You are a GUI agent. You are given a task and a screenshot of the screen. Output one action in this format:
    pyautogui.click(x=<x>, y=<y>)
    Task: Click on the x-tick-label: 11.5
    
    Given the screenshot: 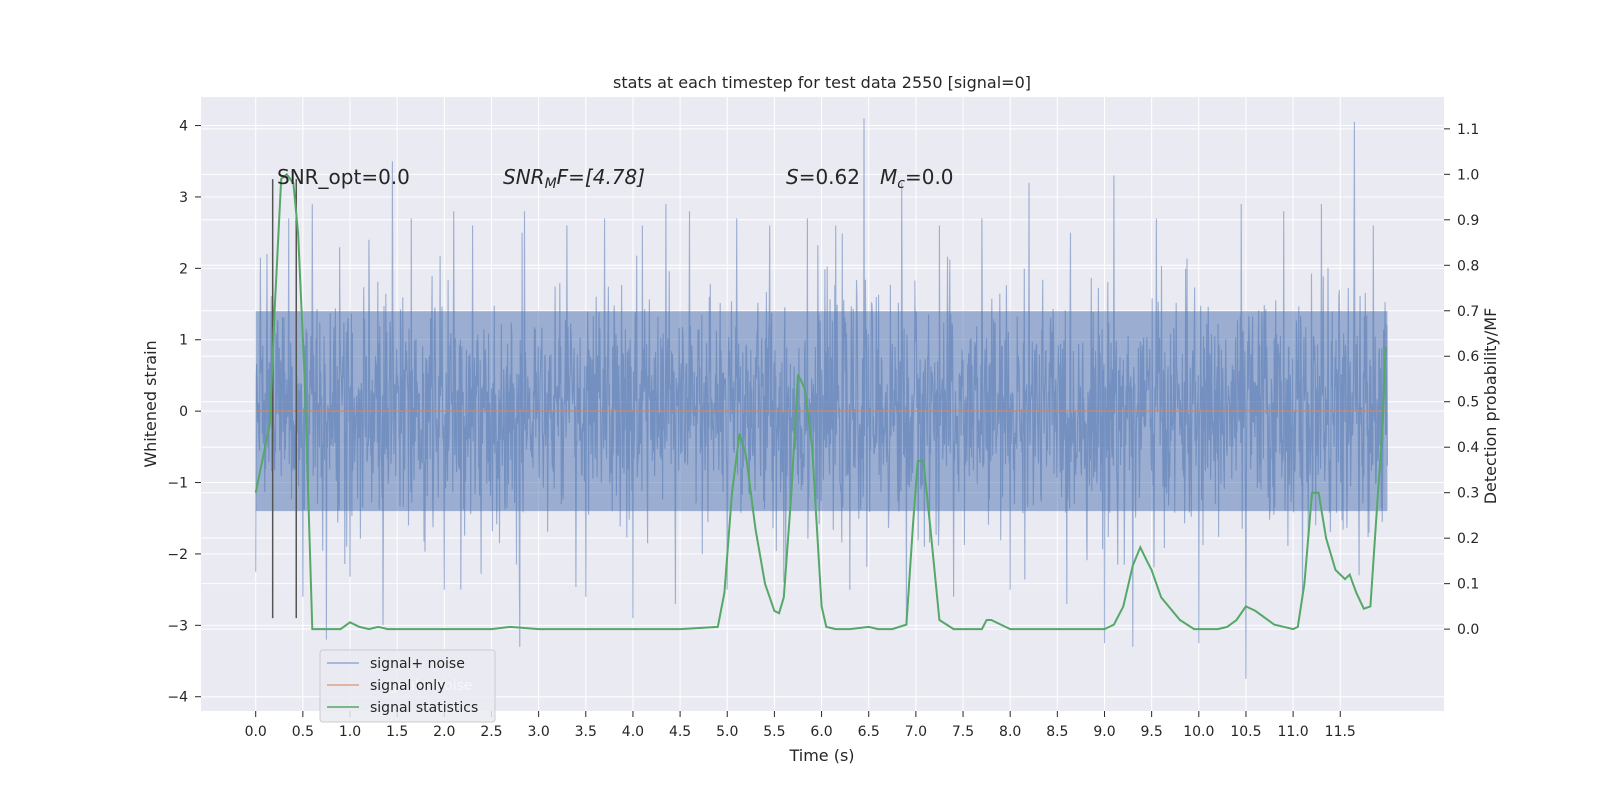 What is the action you would take?
    pyautogui.click(x=1340, y=732)
    